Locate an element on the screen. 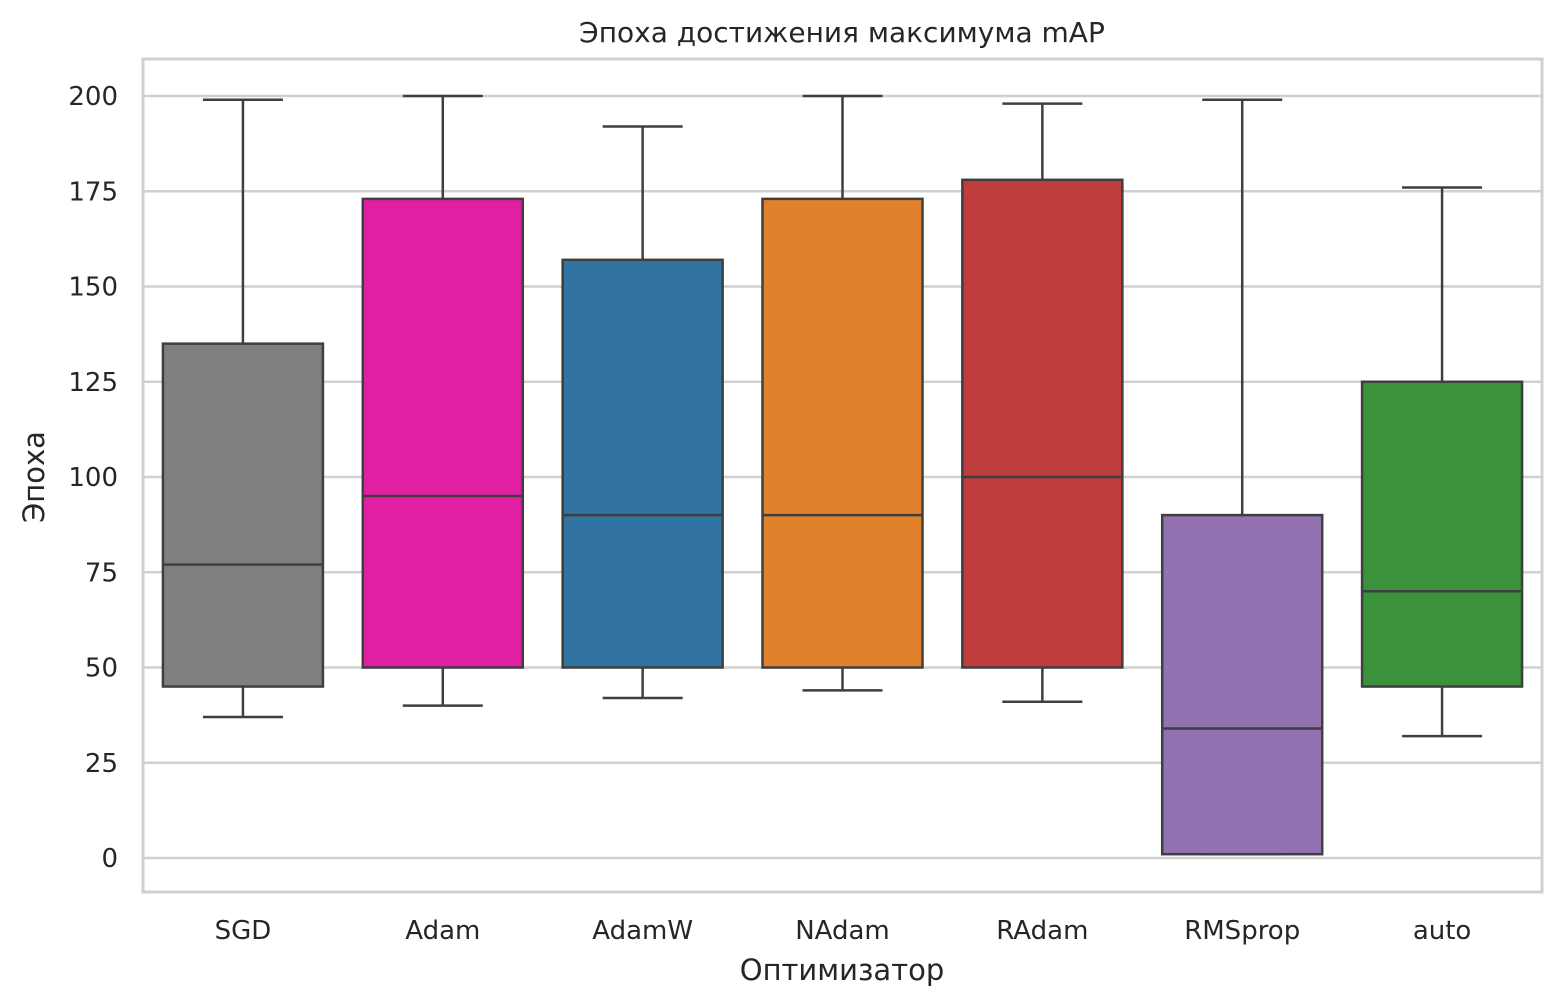 The height and width of the screenshot is (1006, 1560). x-tick-label: AdamW is located at coordinates (642, 931).